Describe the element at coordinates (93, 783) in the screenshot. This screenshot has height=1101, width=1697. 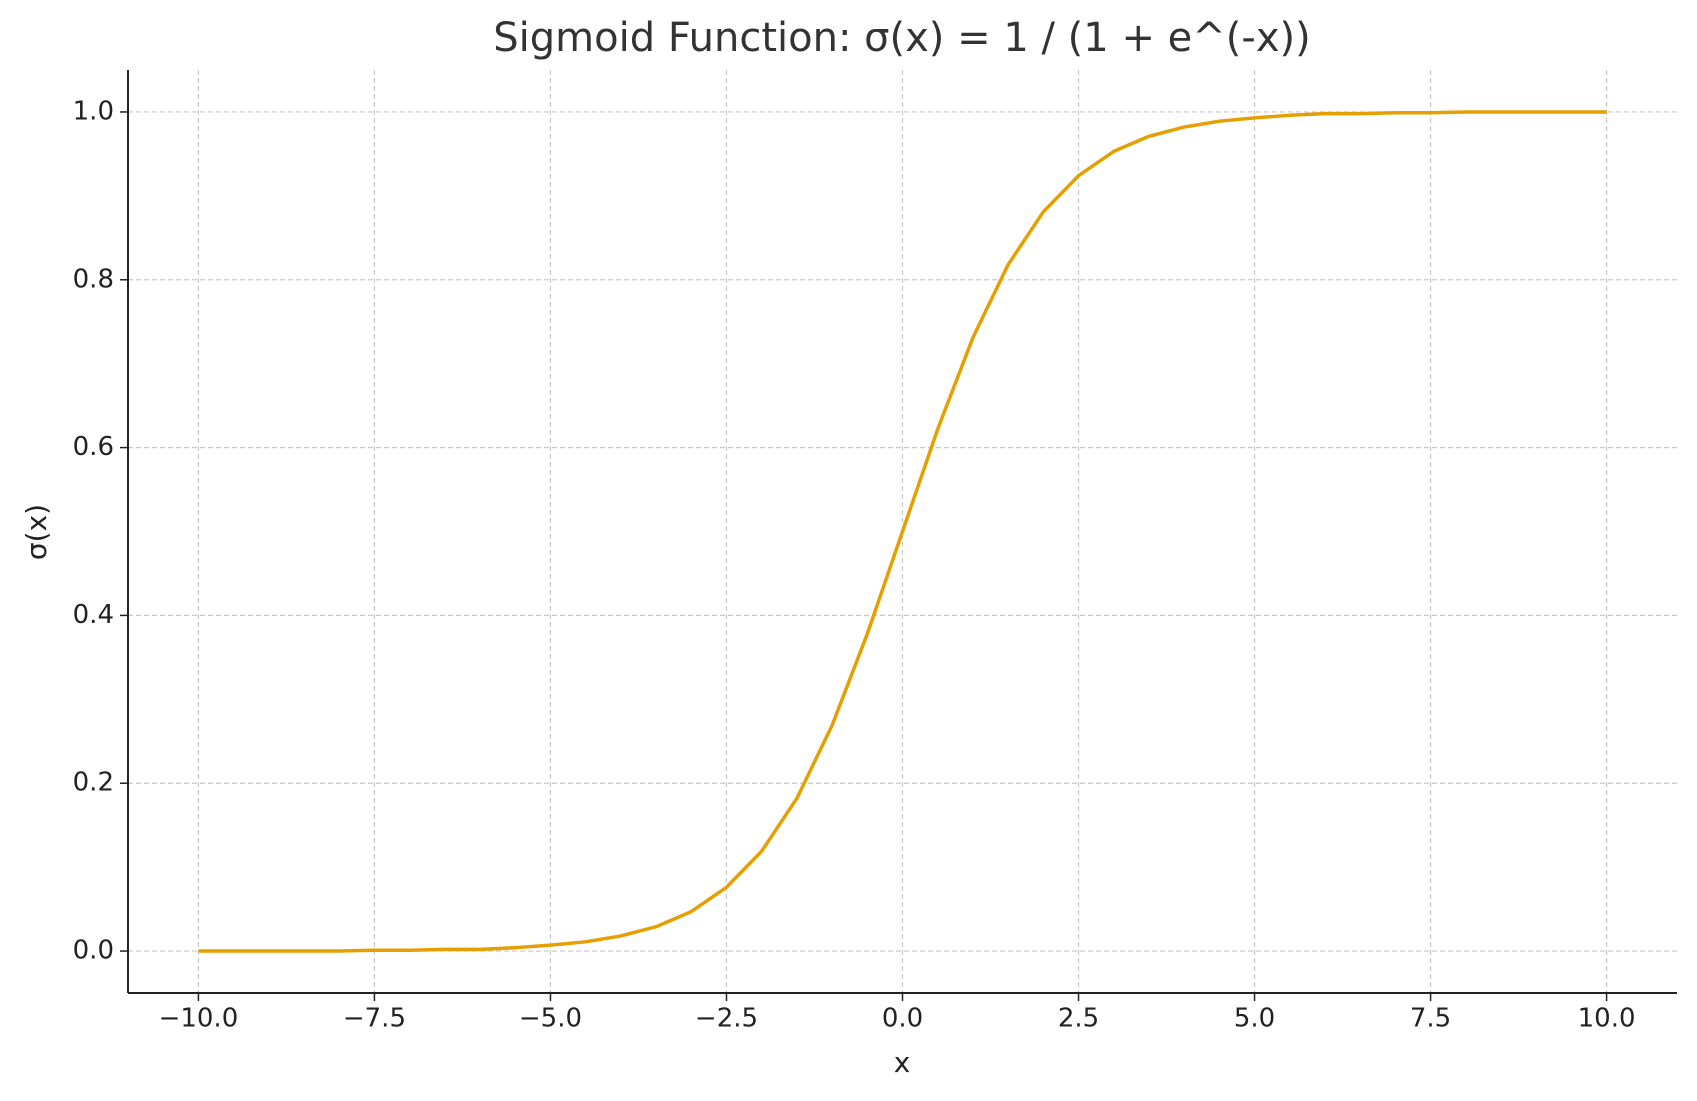
I see `y-tick-label: 0.2` at that location.